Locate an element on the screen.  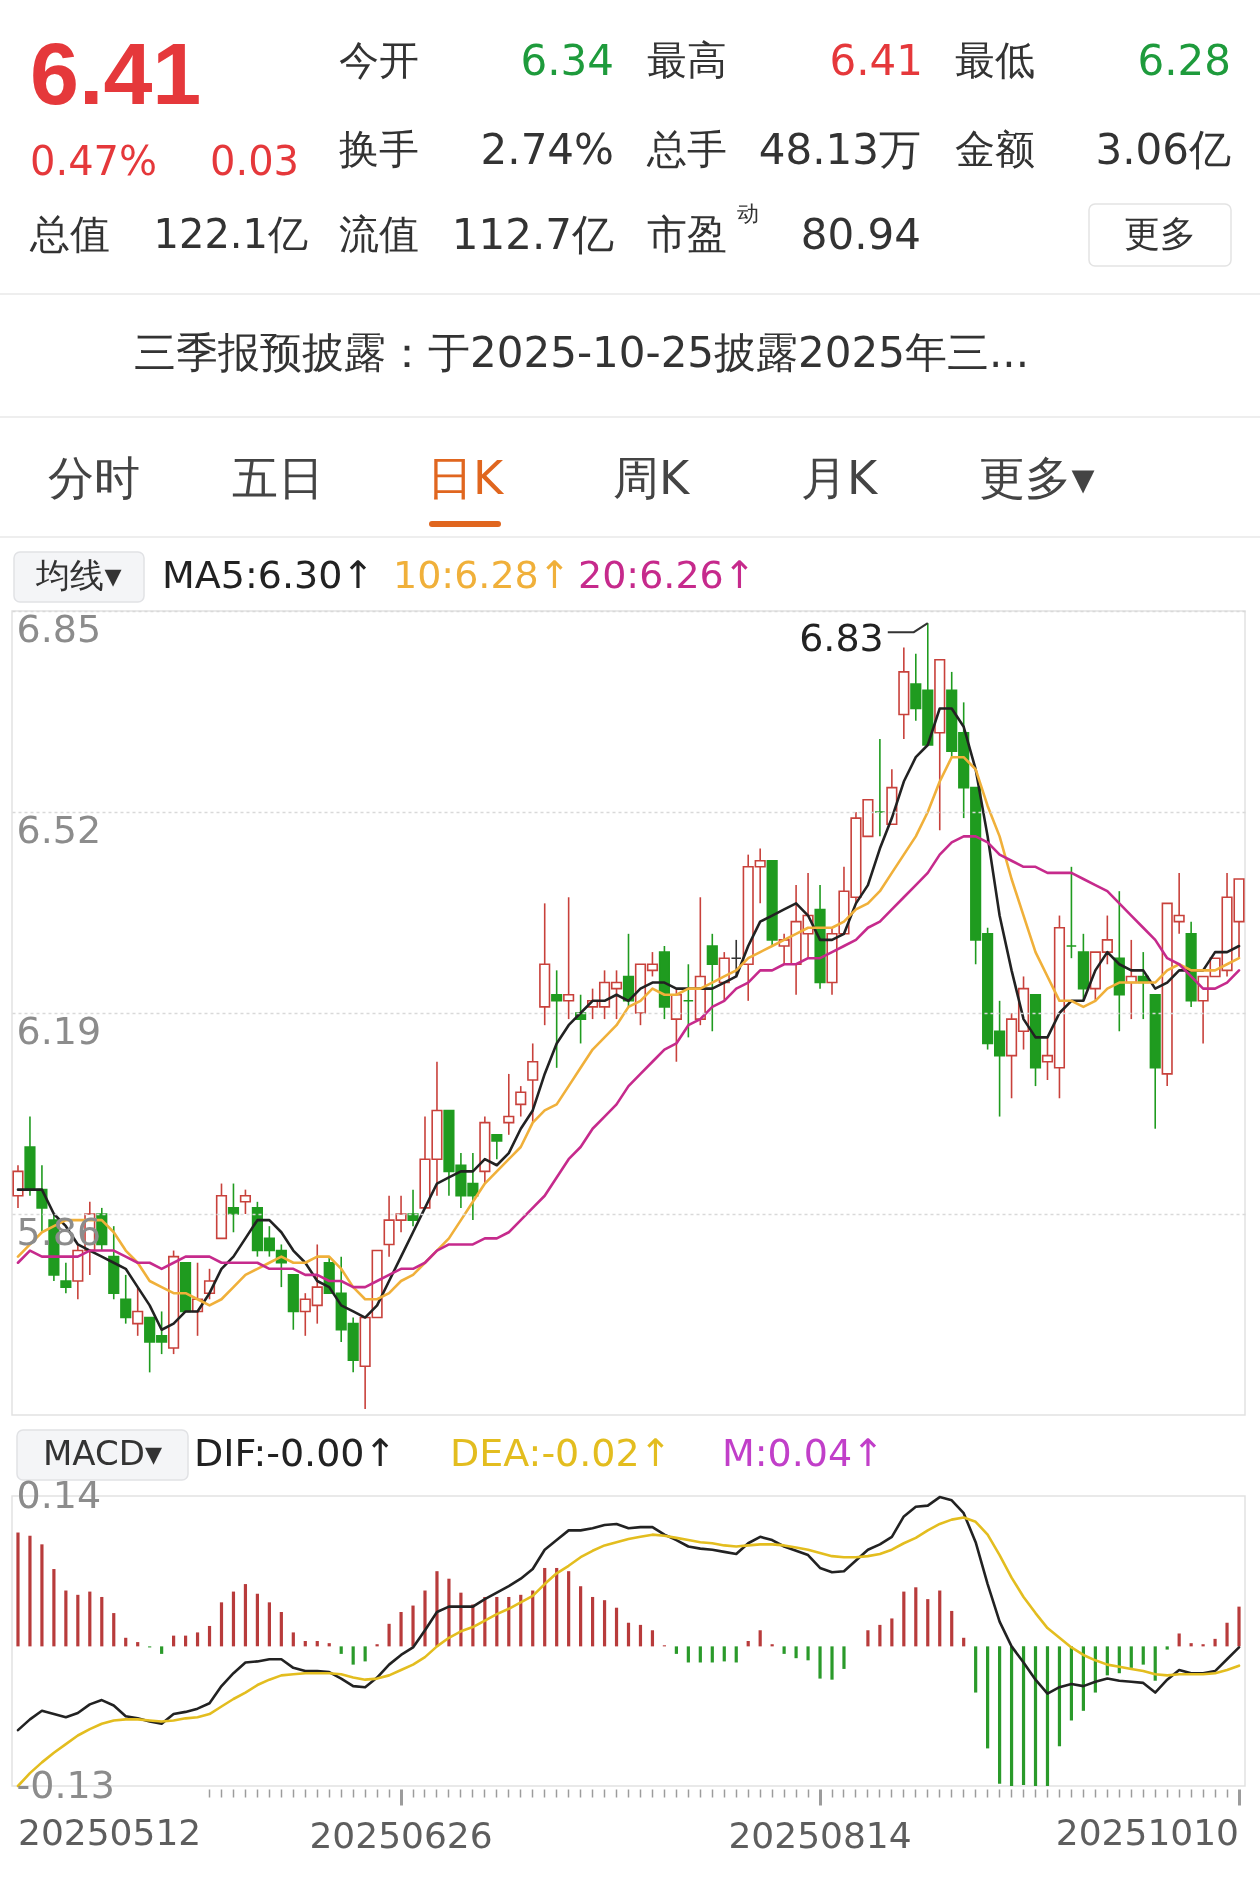
text: 112.7亿 is located at coordinates (532, 234).